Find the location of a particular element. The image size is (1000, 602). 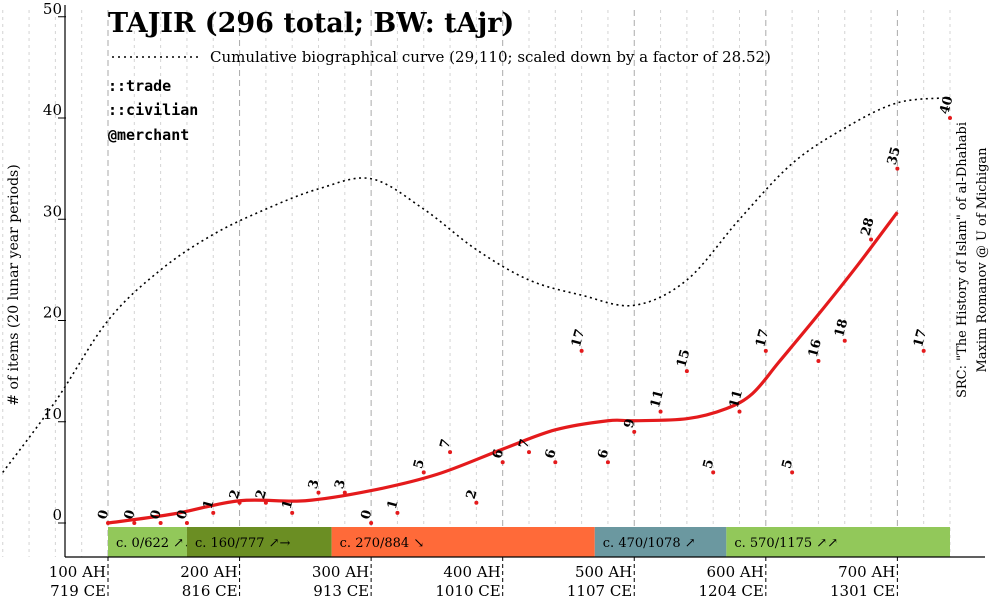

data-label: 15 is located at coordinates (683, 358).